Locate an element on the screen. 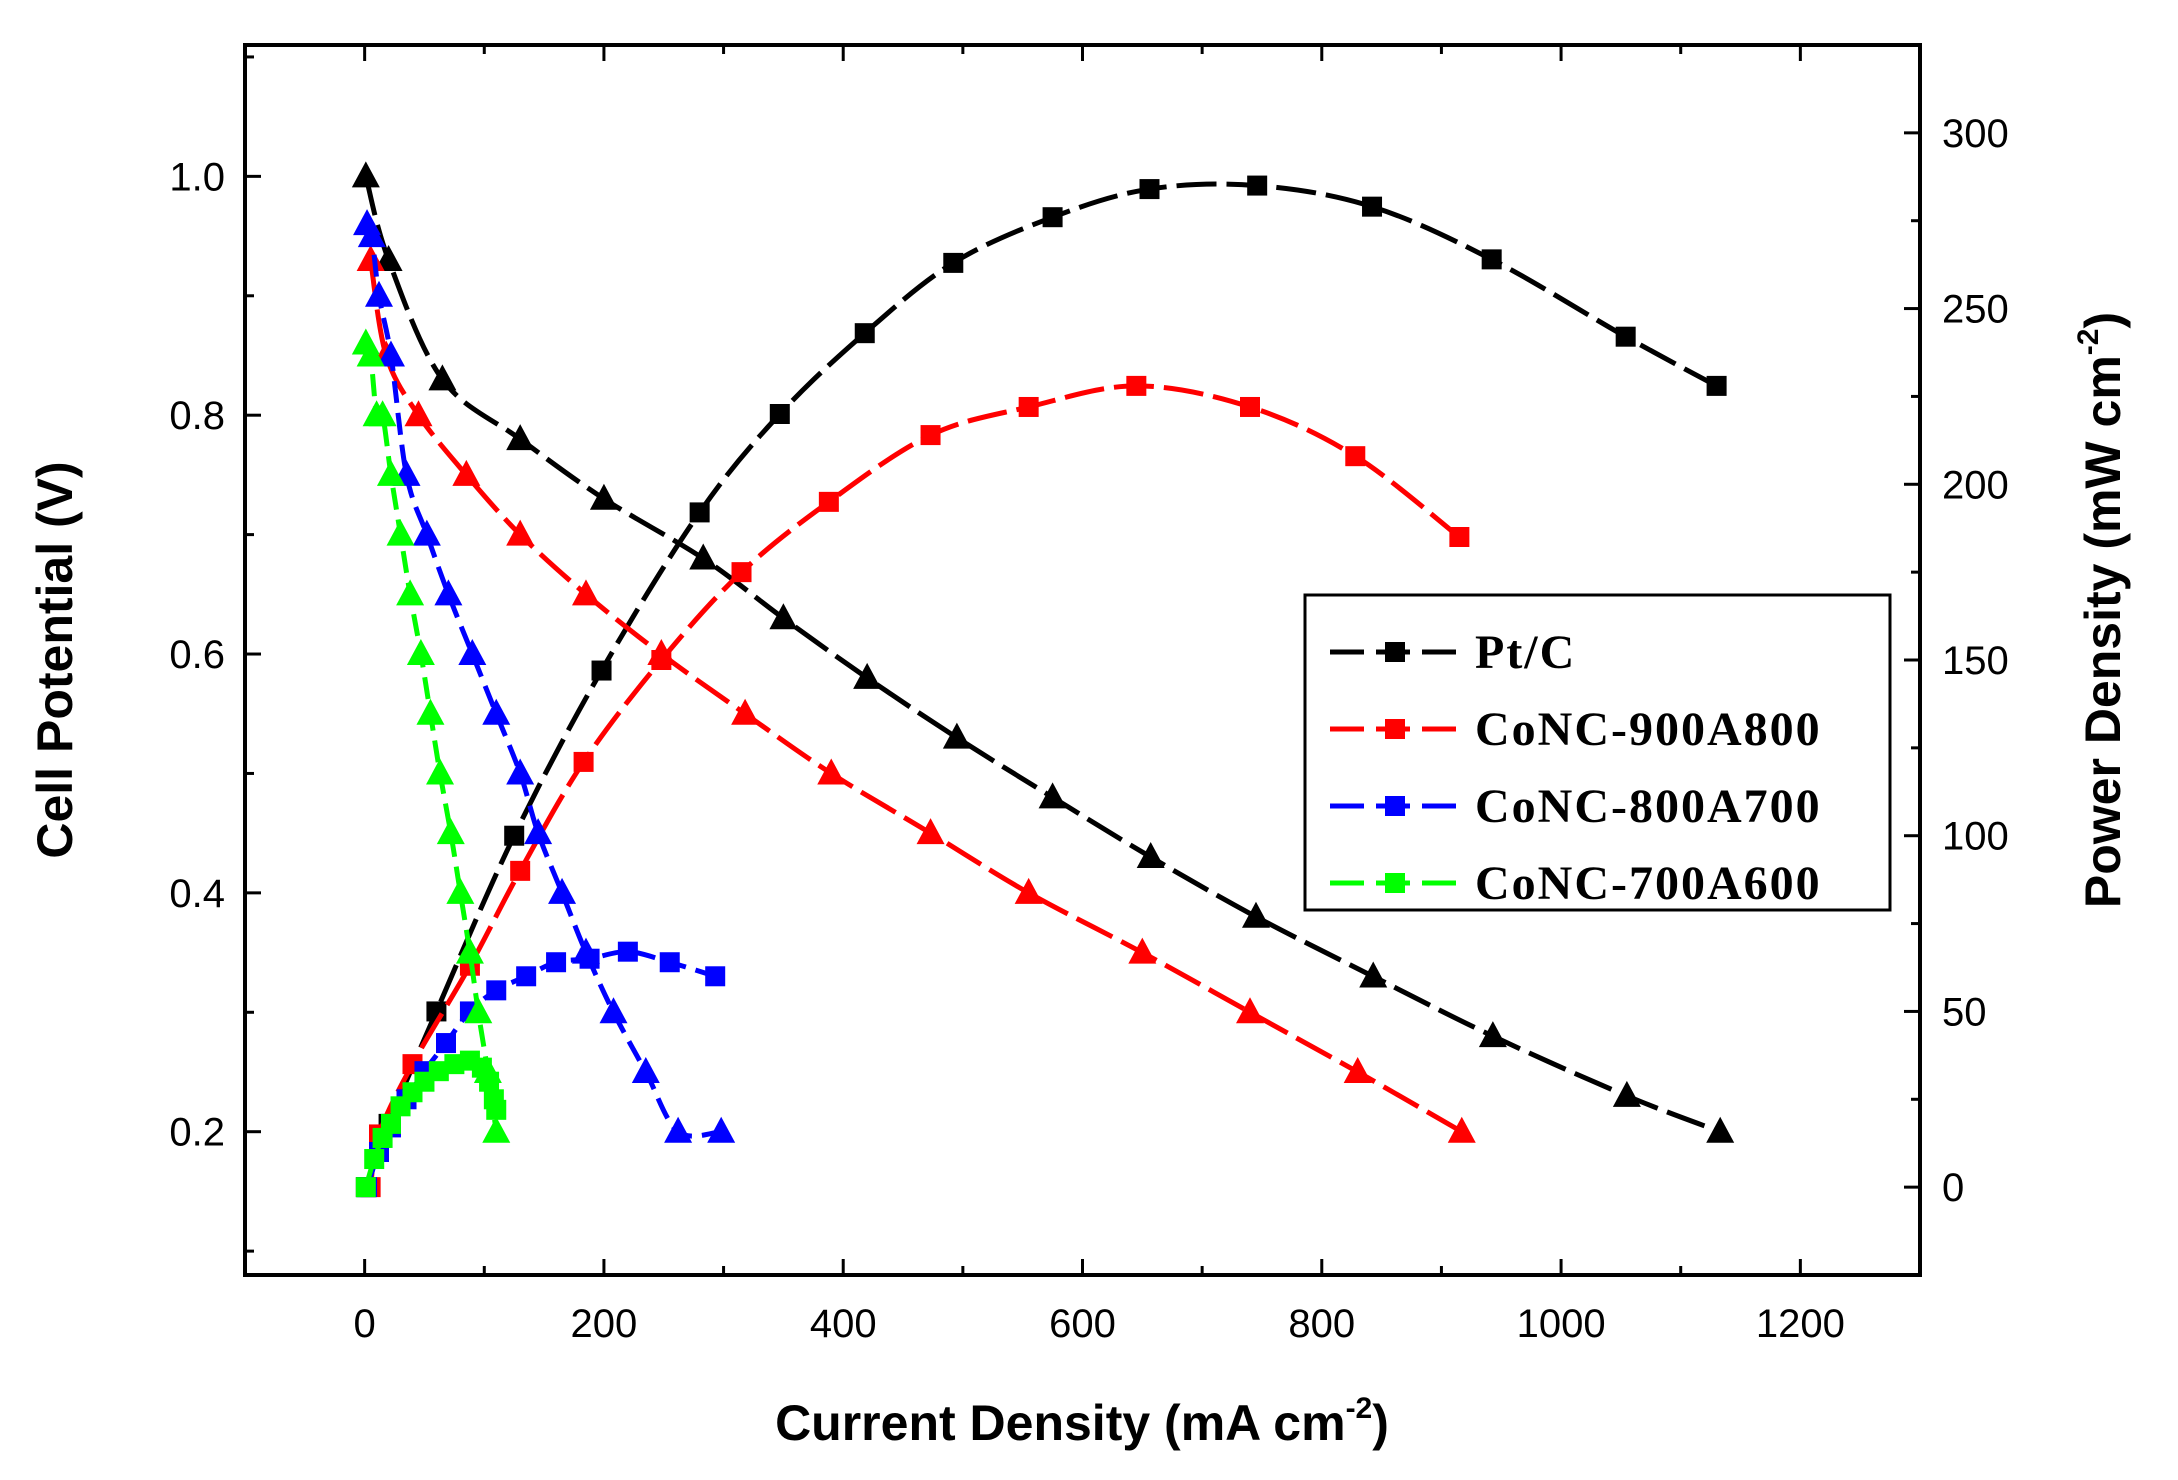  legend-item-pt-c: Pt/C is located at coordinates (1452, 652).